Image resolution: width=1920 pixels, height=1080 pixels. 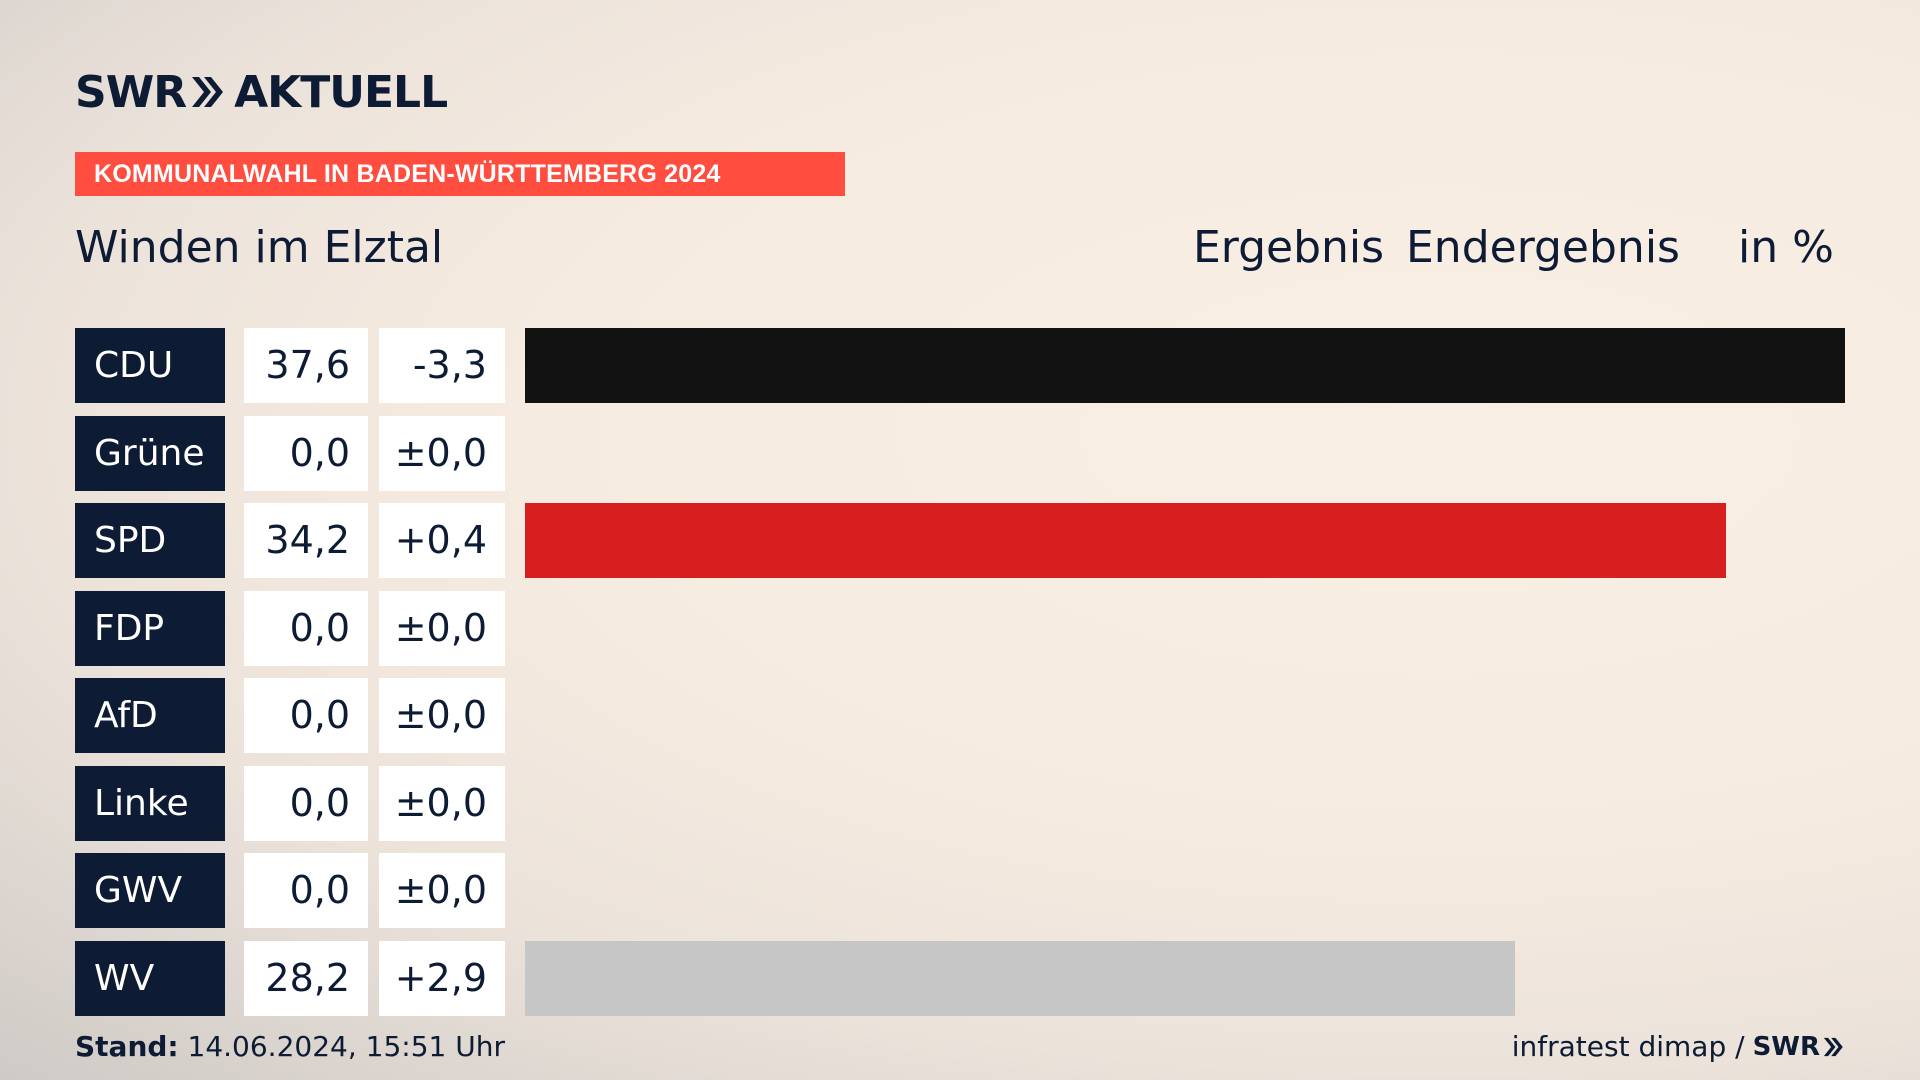 I want to click on table-row: FDP 0,0 ±0,0, so click(x=960, y=628).